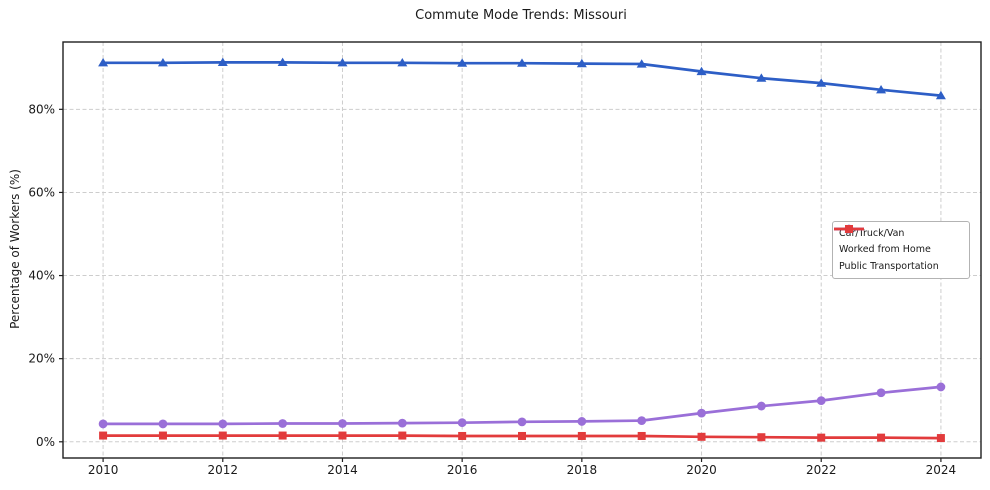 This screenshot has width=990, height=490. Describe the element at coordinates (41, 109) in the screenshot. I see `y-tick-label: 80%` at that location.